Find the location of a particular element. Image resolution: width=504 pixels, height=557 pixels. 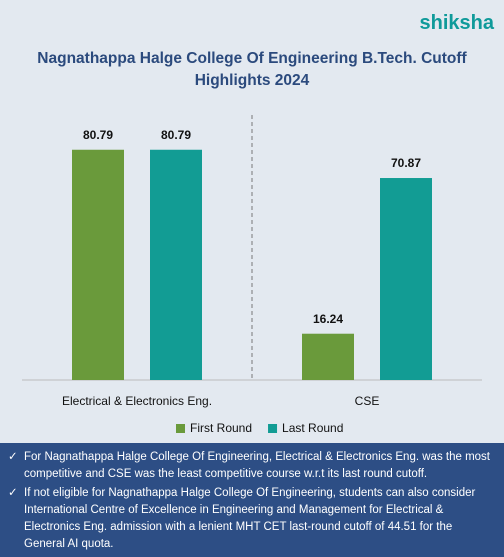

value-label: 16.24 is located at coordinates (328, 319).